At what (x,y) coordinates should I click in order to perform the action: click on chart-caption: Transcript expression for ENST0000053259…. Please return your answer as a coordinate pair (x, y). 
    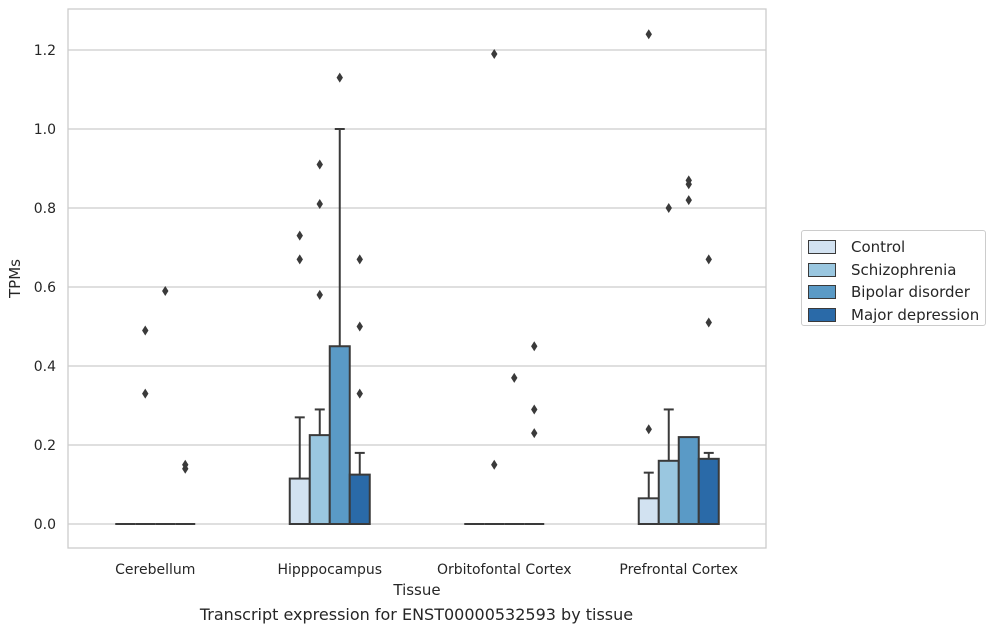
    Looking at the image, I should click on (416, 614).